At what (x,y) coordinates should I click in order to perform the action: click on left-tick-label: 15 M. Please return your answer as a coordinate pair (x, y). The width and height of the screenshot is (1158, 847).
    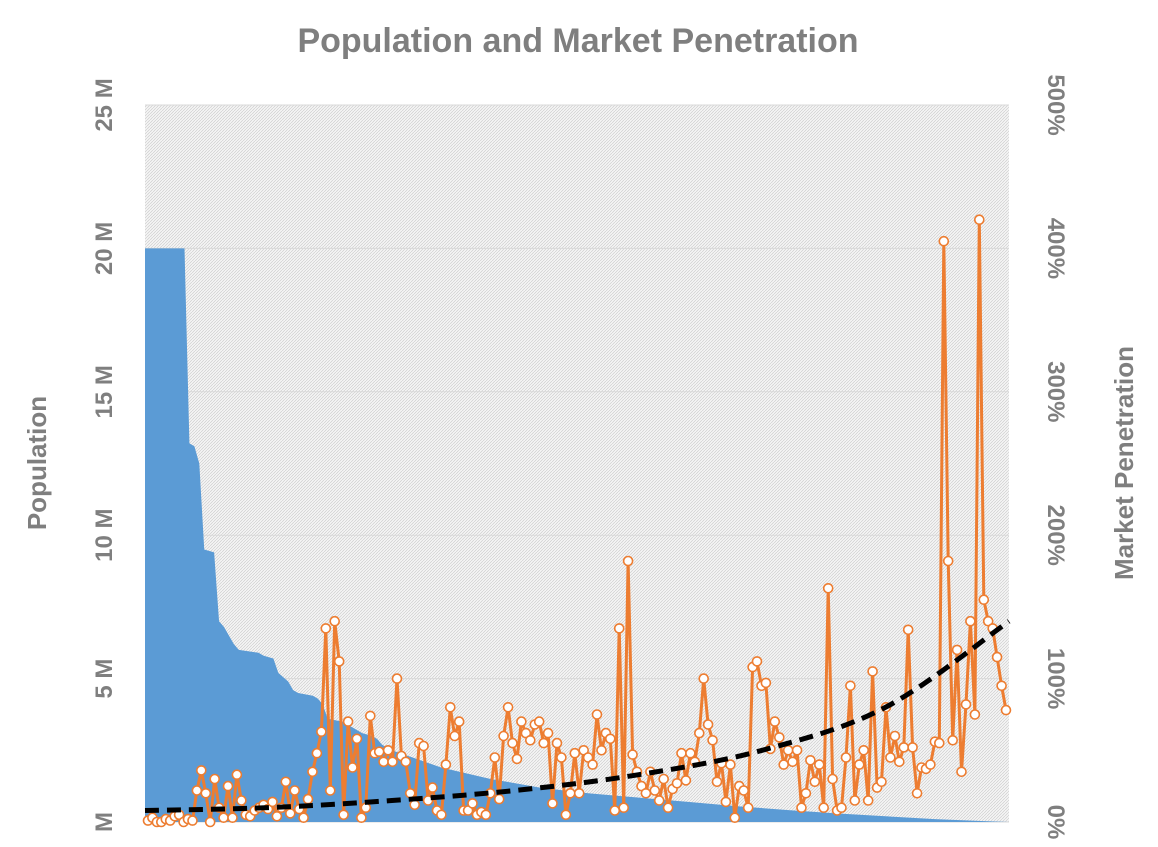
    Looking at the image, I should click on (104, 391).